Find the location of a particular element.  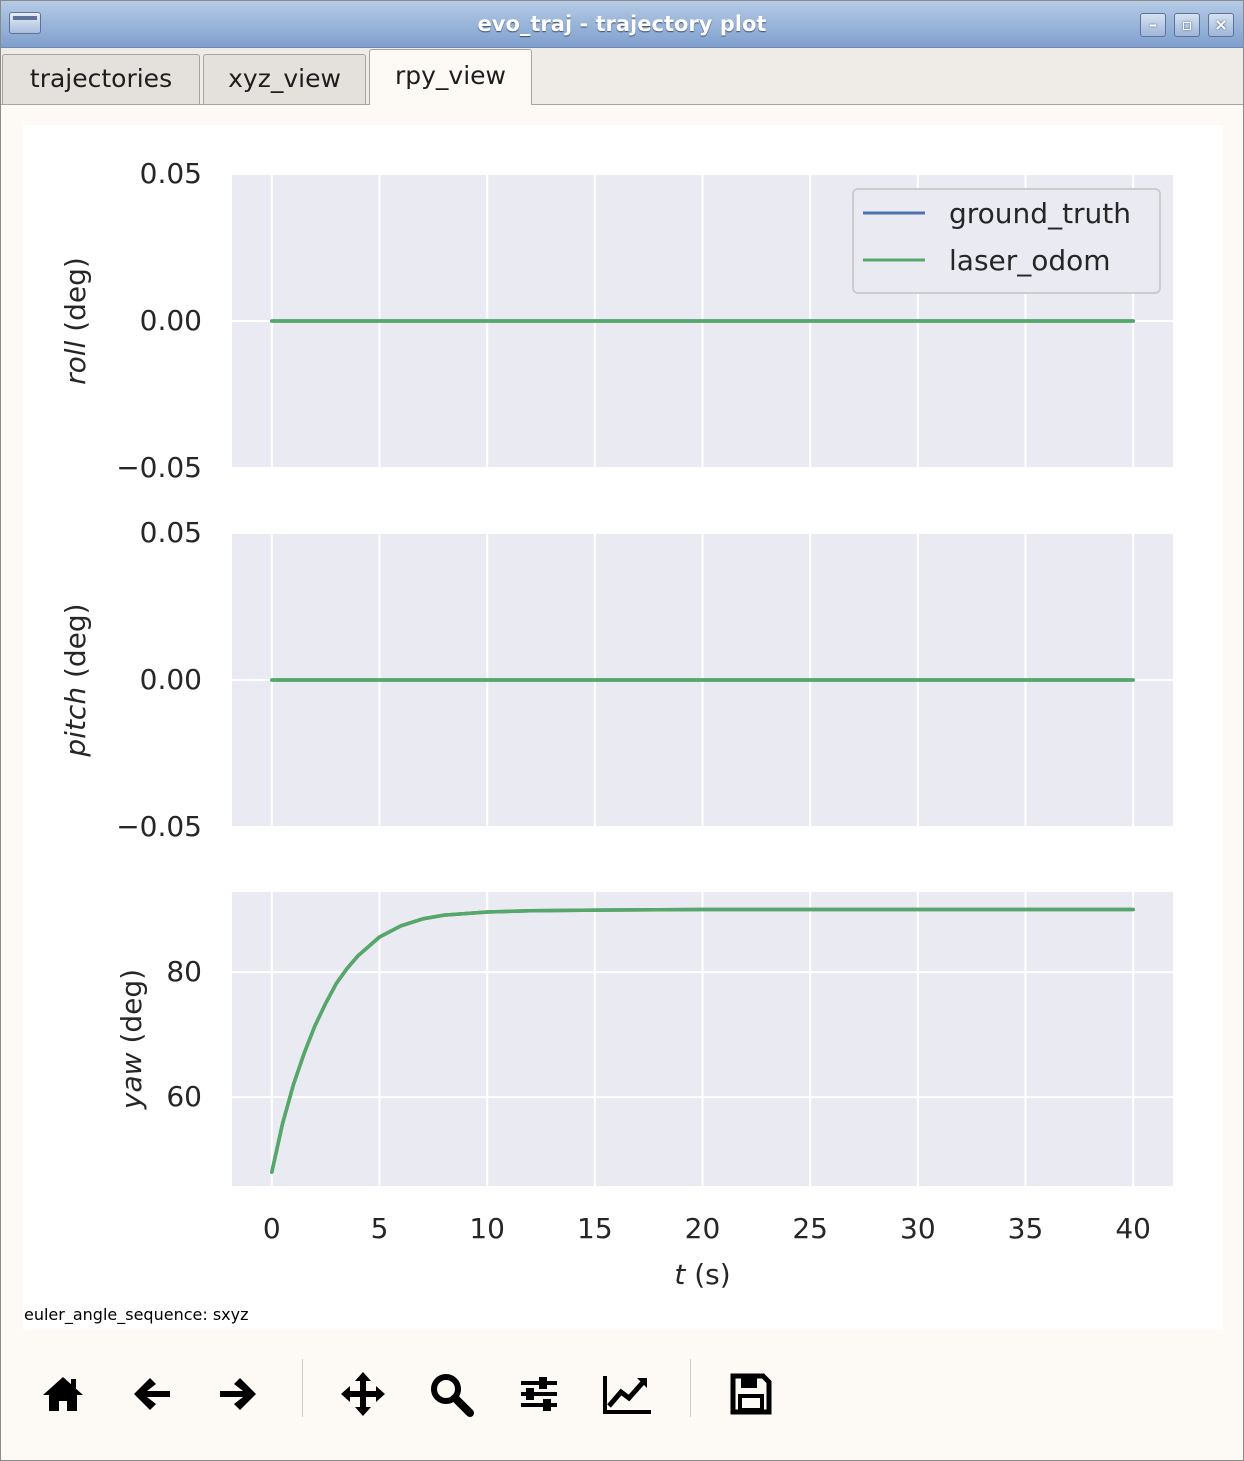

window-title: evo_traj - trajectory plot is located at coordinates (622, 24).